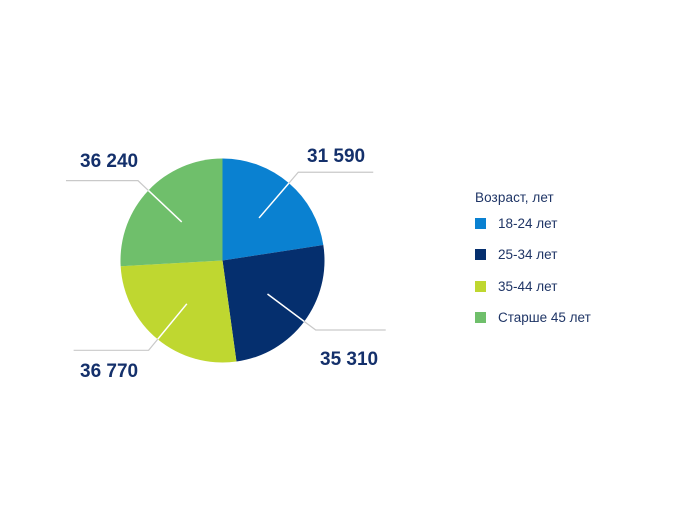 This screenshot has height=522, width=692. I want to click on legend-item-over-45: Старше 45 лет, so click(533, 318).